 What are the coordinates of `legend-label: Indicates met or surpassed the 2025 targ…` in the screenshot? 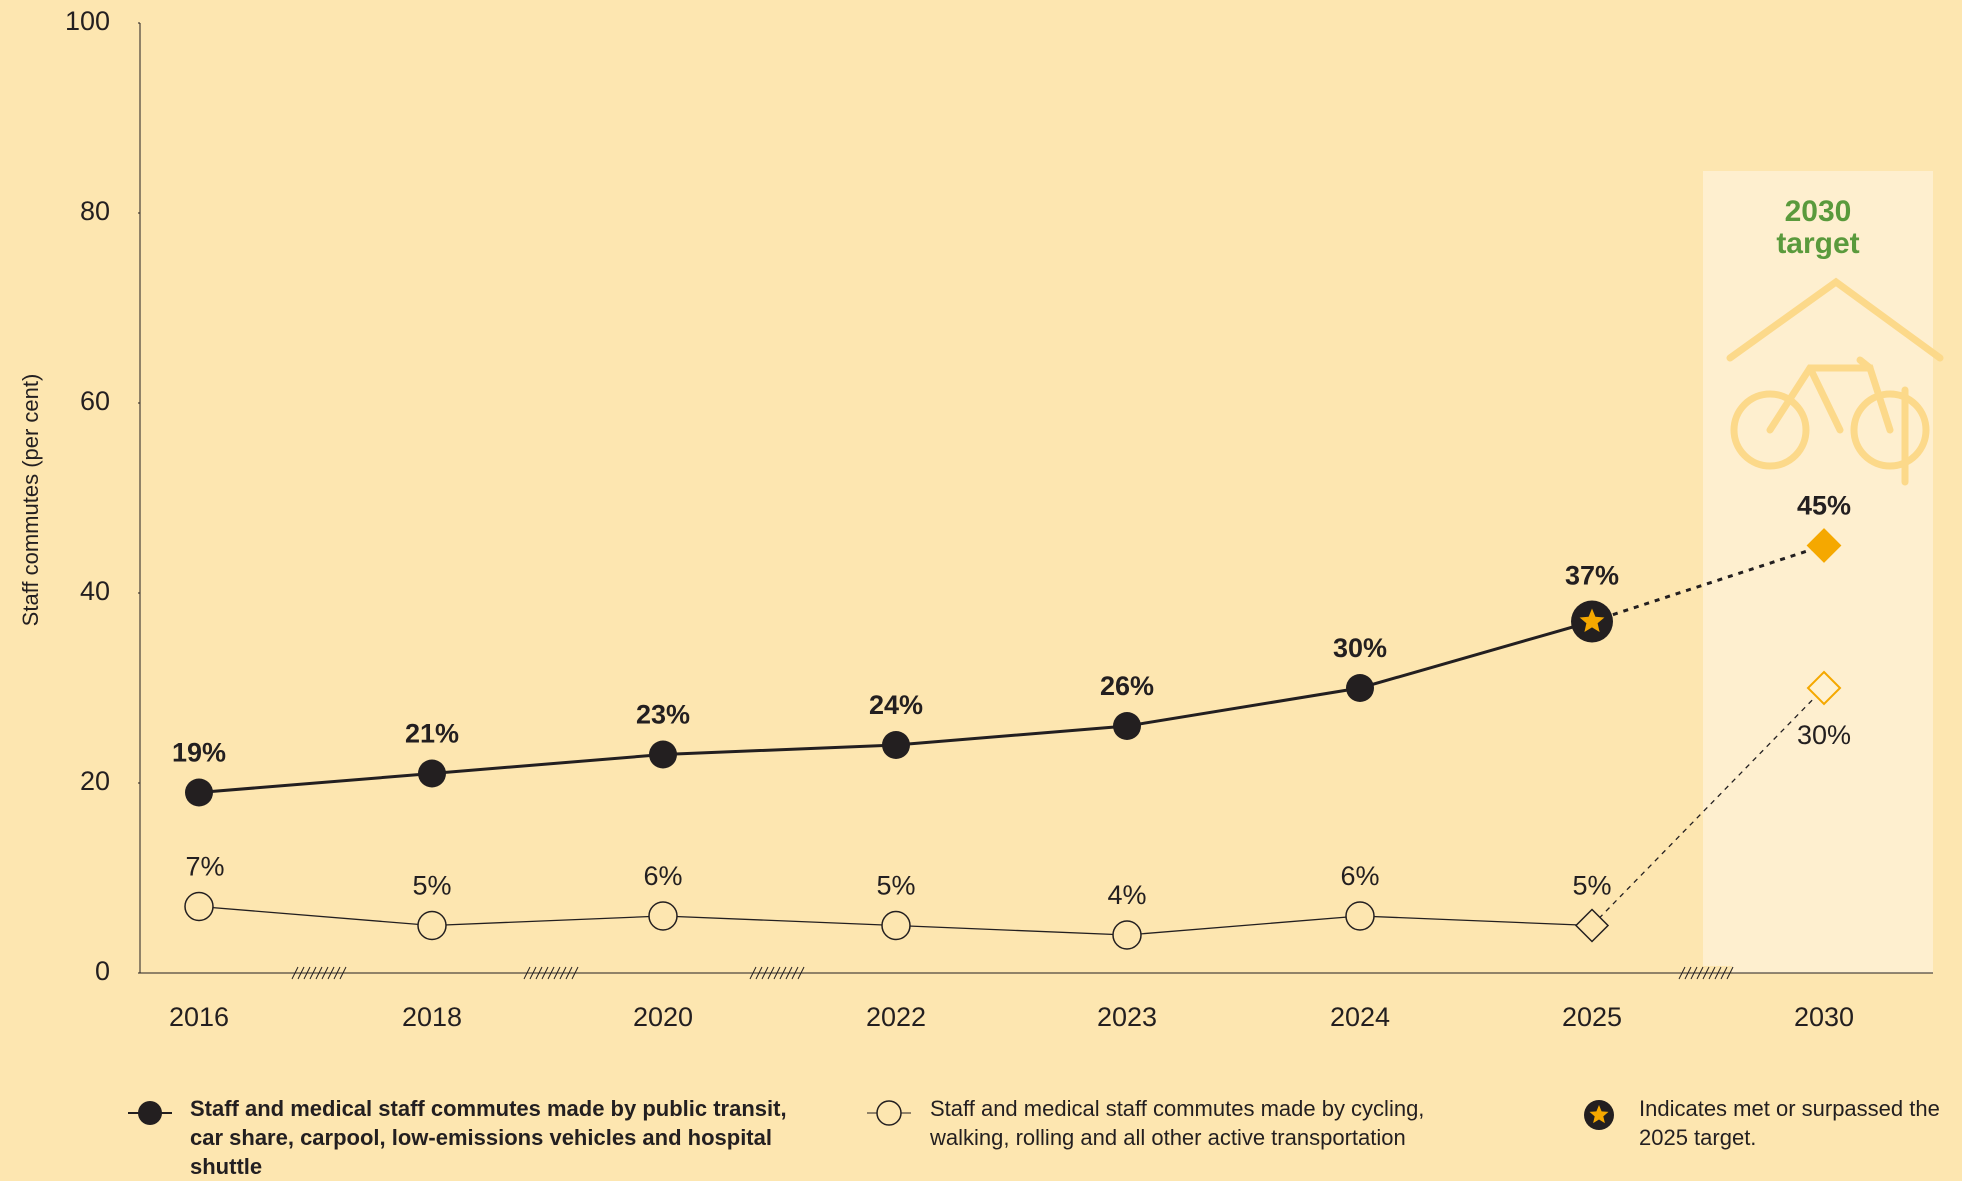 It's located at (1789, 1123).